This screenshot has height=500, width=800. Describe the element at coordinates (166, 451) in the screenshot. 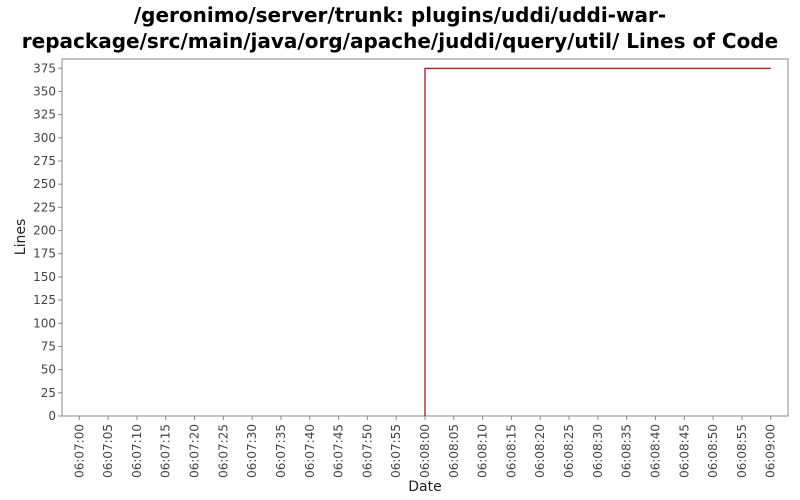

I see `x-tick-label: 06:07:15` at that location.